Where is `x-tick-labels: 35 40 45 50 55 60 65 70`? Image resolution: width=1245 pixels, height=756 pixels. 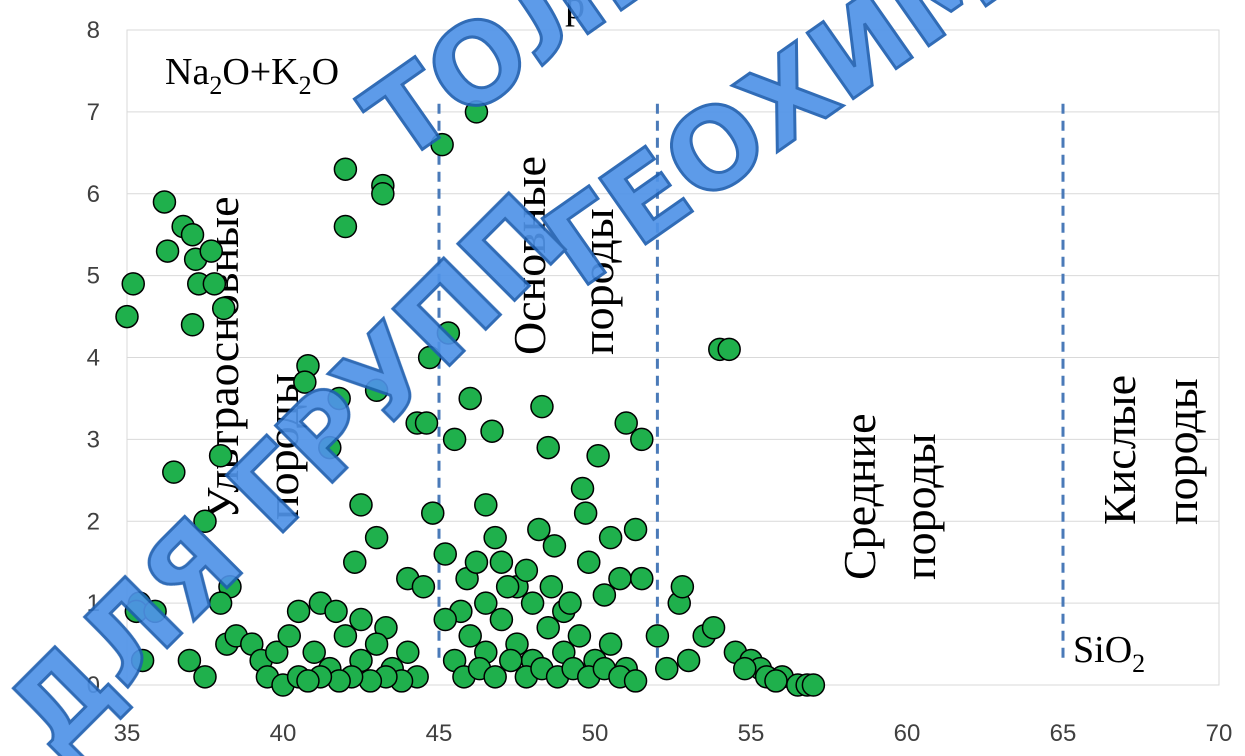 x-tick-labels: 35 40 45 50 55 60 65 70 is located at coordinates (673, 733).